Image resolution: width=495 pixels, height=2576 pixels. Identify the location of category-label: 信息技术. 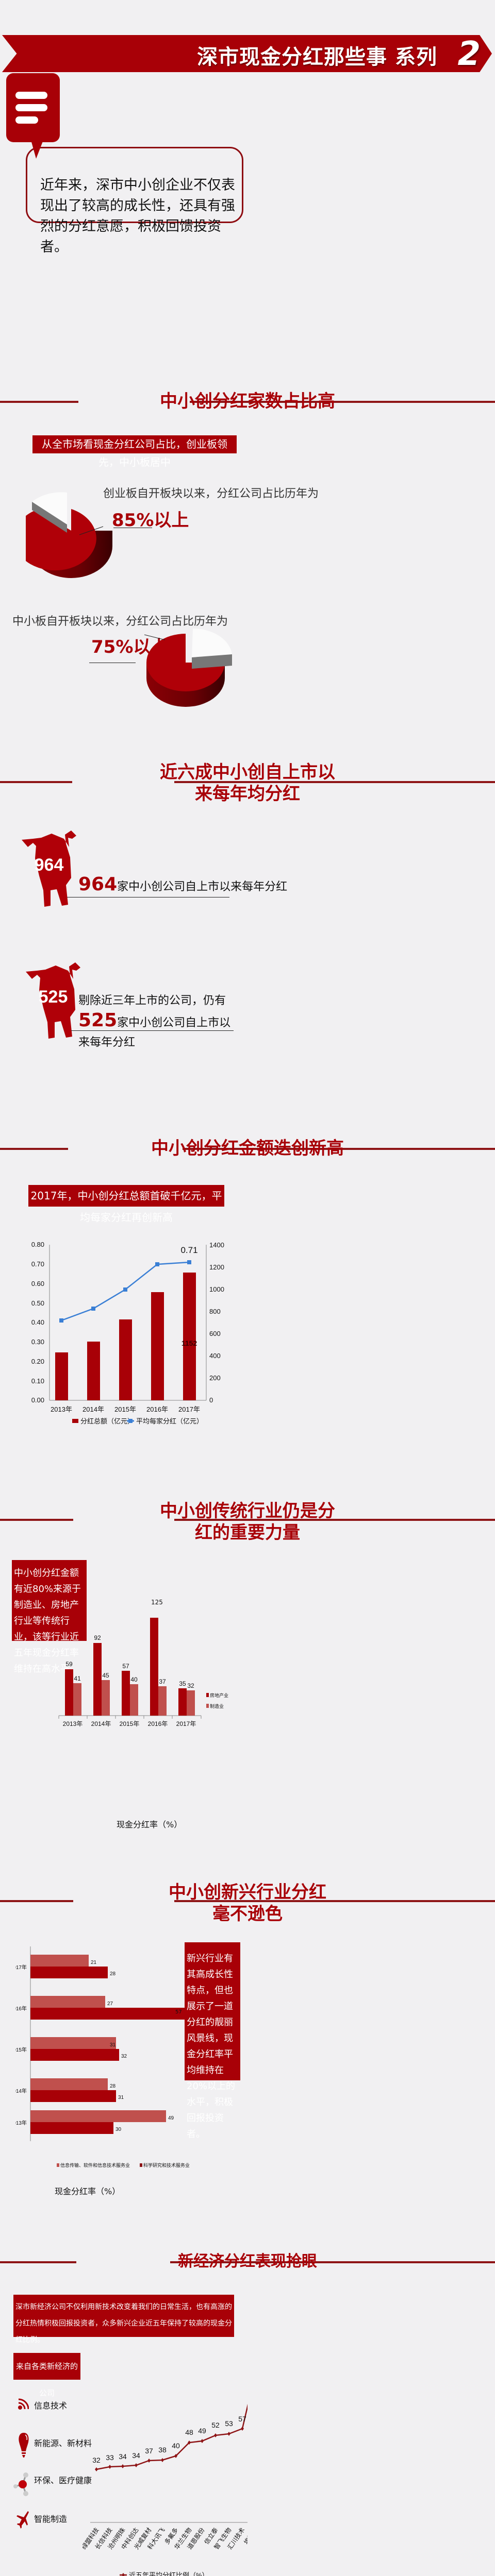
(51, 2406).